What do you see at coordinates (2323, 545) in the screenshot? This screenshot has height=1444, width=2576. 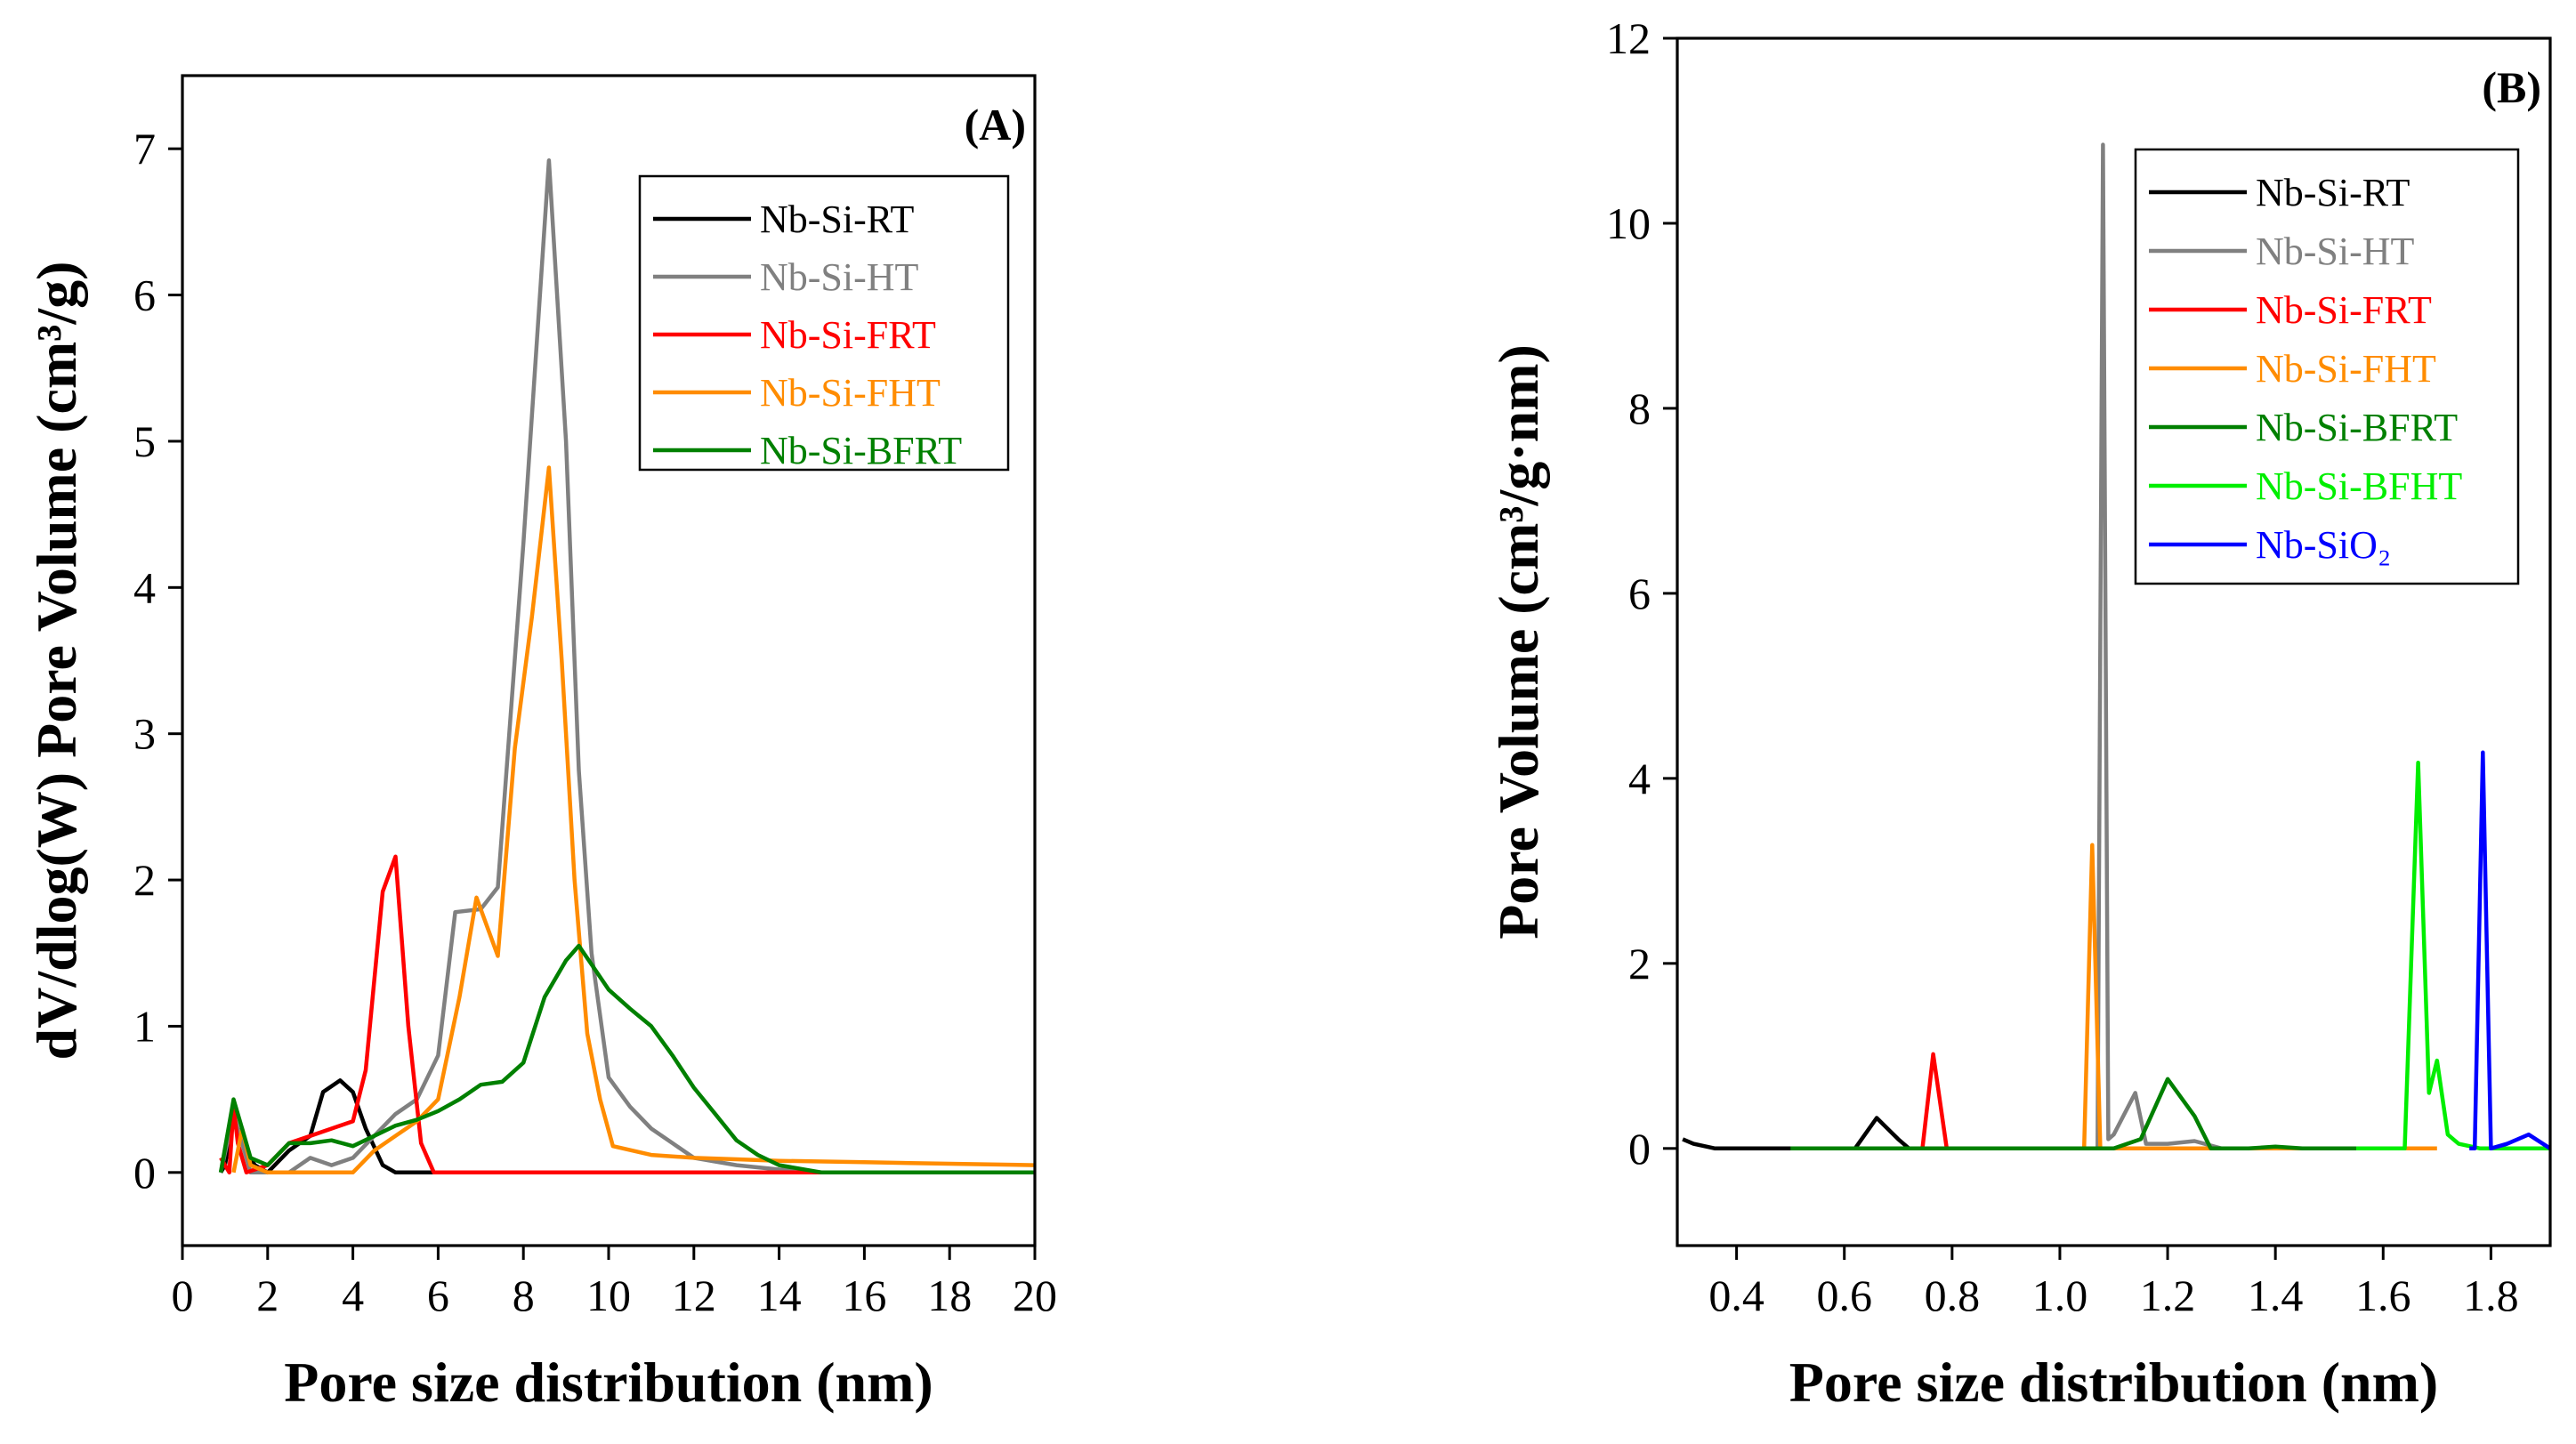 I see `legend-label: Nb-SiO₂` at bounding box center [2323, 545].